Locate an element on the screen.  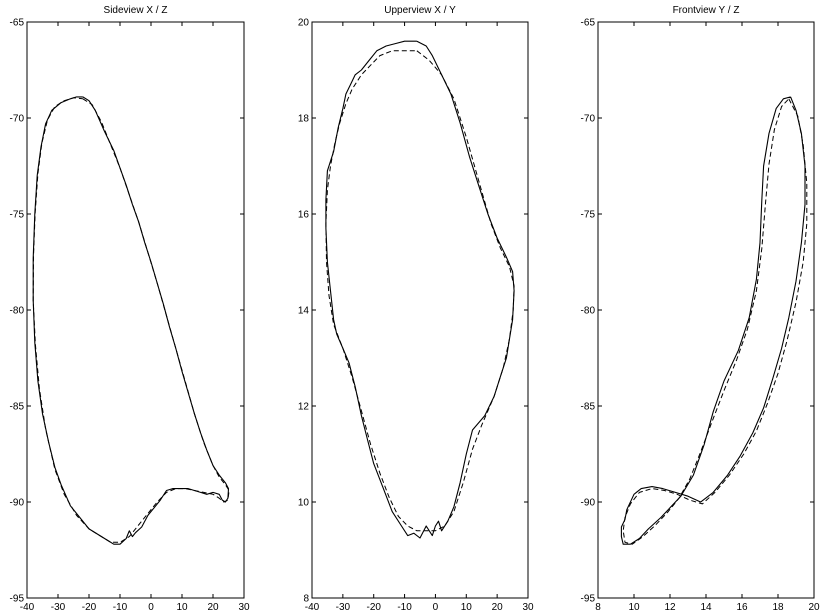
frontview-y-tick-label: -65 is located at coordinates (588, 23).